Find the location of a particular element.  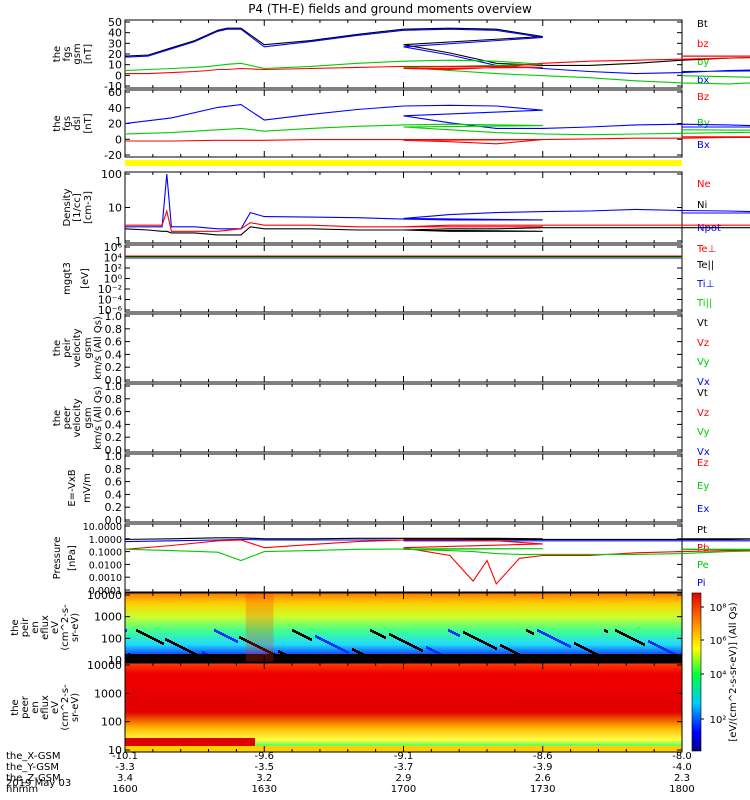

series-by is located at coordinates (437, 72).